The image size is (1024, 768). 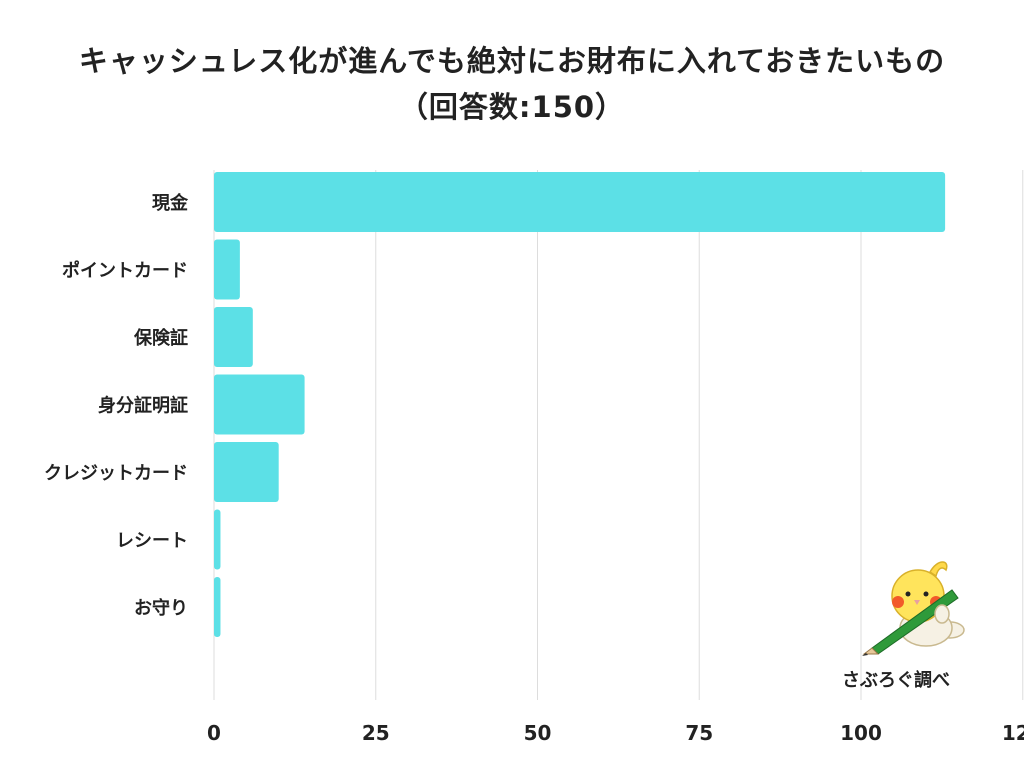 What do you see at coordinates (512, 61) in the screenshot?
I see `chart-title-line1: キャッシュレス化が進んでも絶対にお財布に入れておきたいもの` at bounding box center [512, 61].